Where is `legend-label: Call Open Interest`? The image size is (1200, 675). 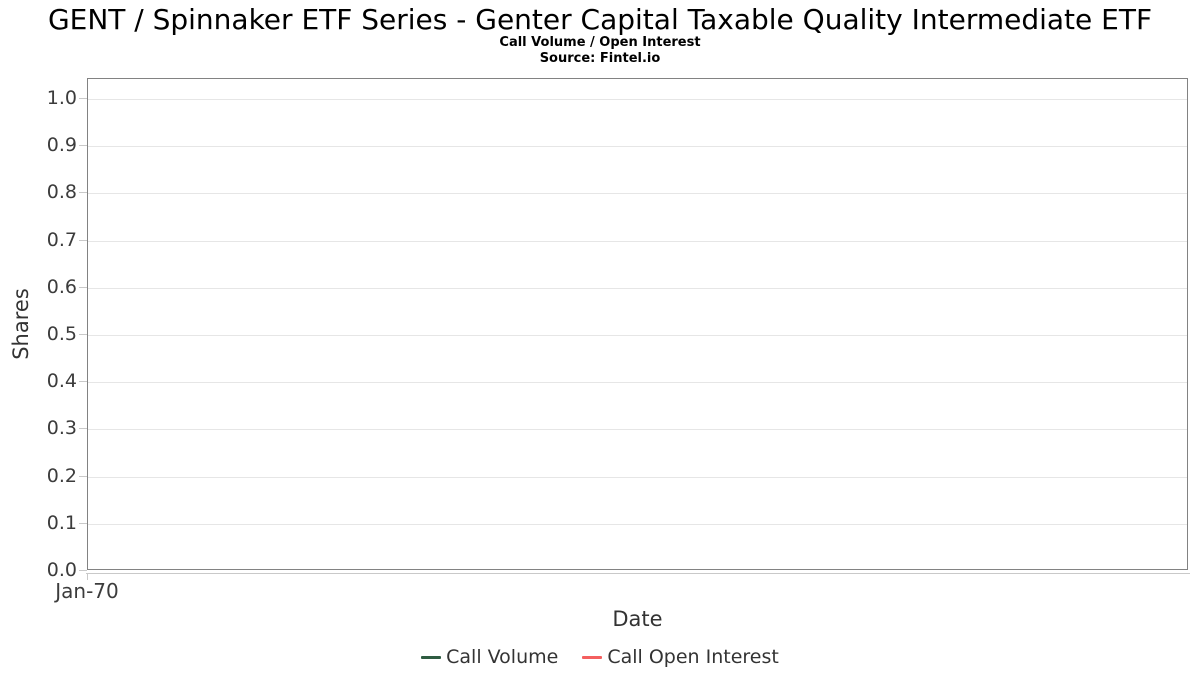
legend-label: Call Open Interest is located at coordinates (693, 657).